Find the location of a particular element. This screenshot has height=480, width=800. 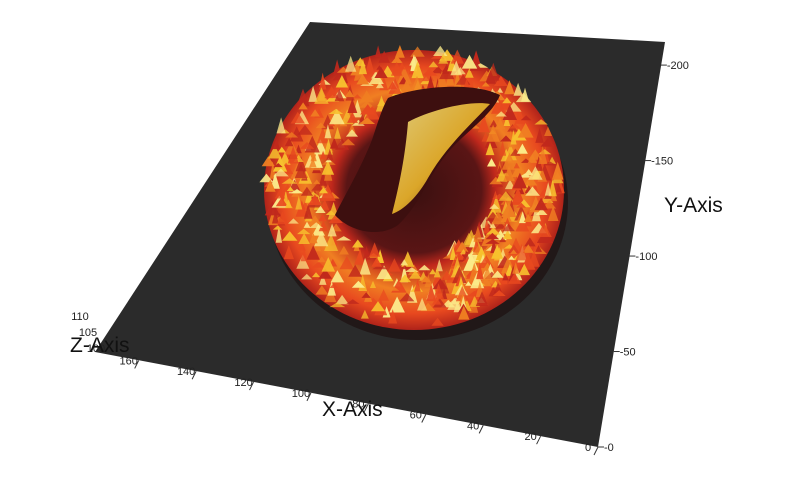

x-tick-label: 100 is located at coordinates (301, 394).